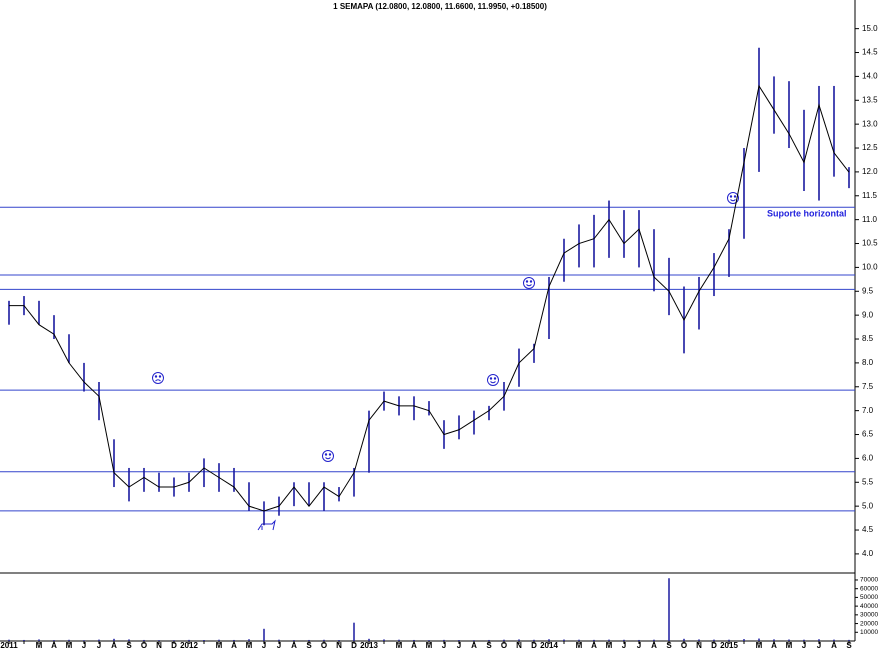 The width and height of the screenshot is (880, 650). I want to click on bull-icon, so click(266, 525).